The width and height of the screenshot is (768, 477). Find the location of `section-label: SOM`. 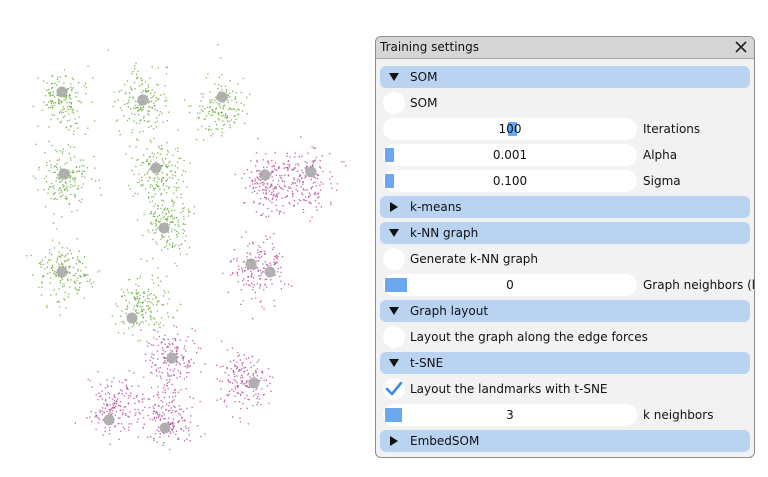

section-label: SOM is located at coordinates (424, 77).